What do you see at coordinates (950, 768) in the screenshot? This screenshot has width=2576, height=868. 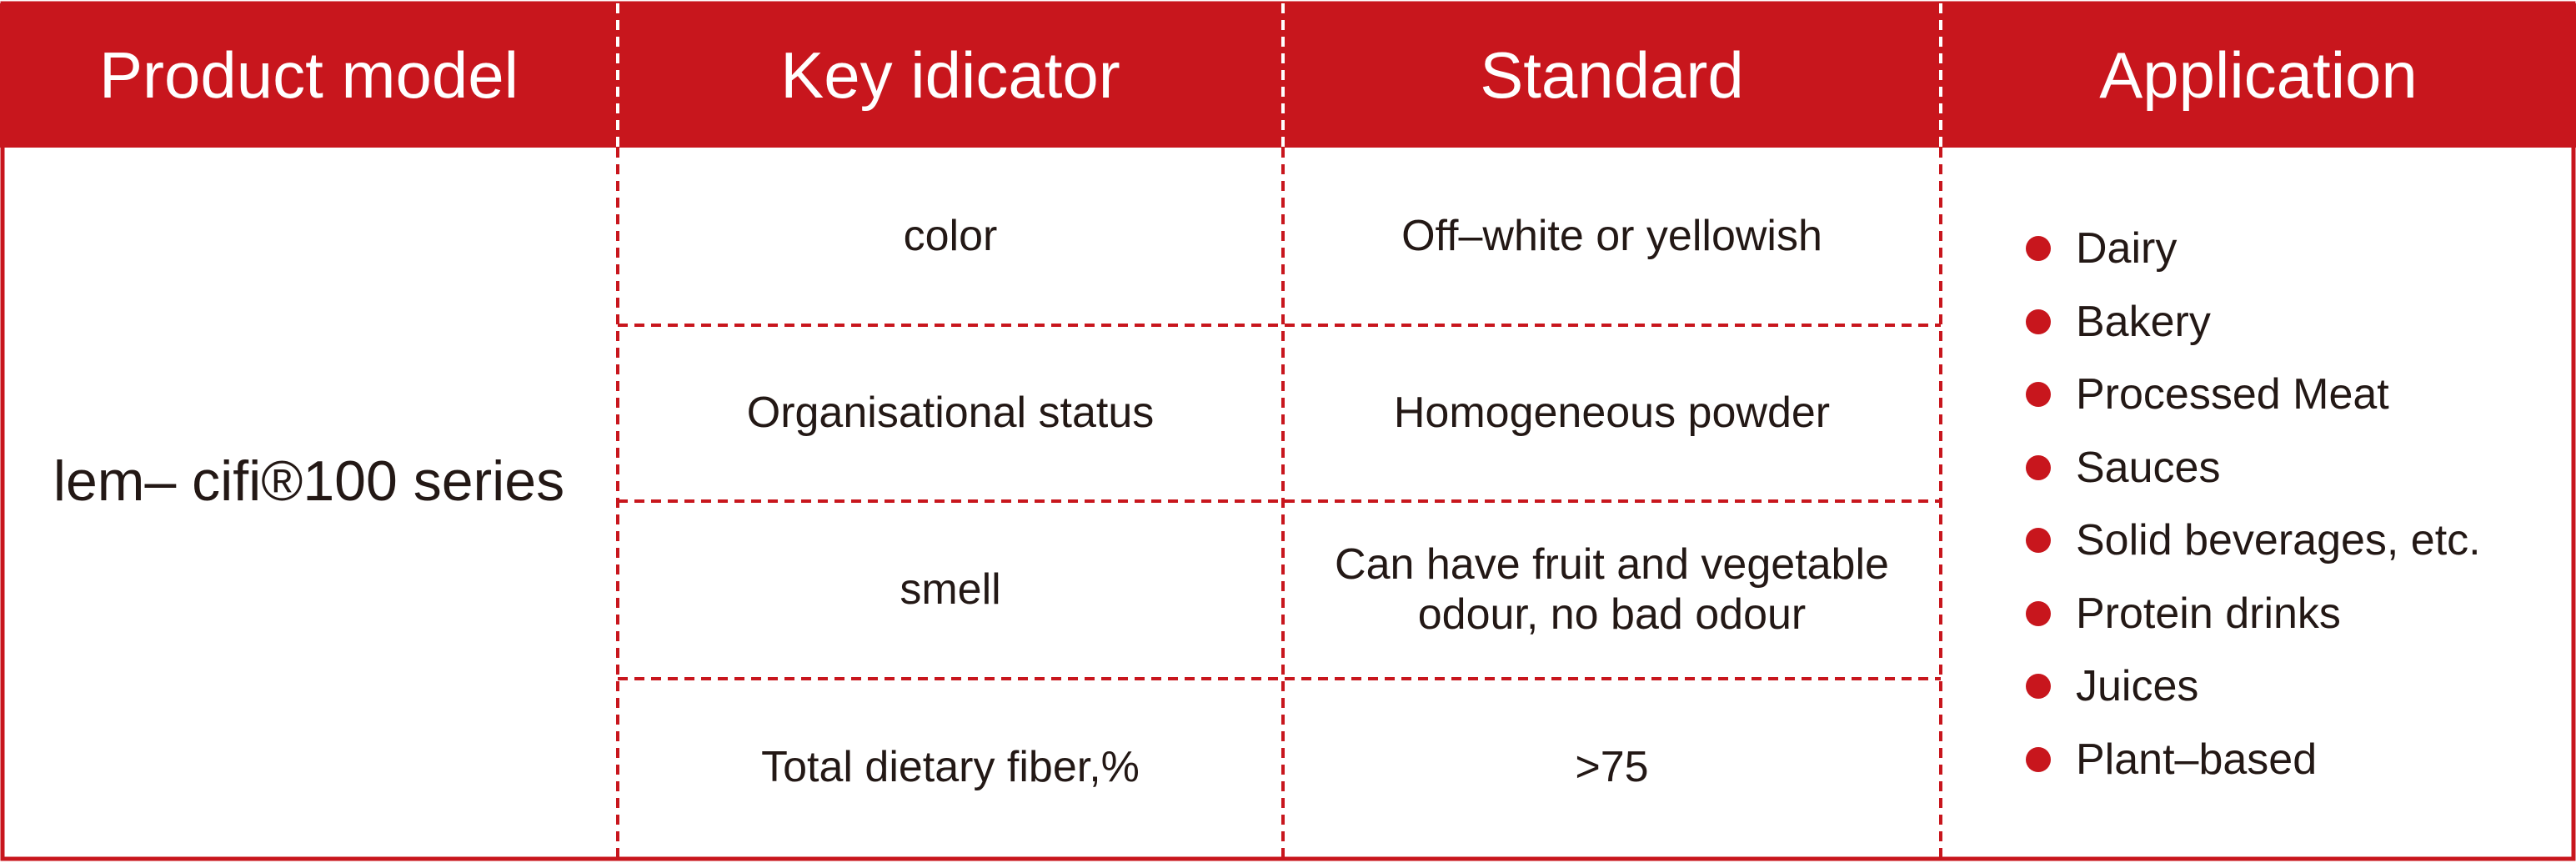 I see `indicator-cell: Total dietary fiber,%` at bounding box center [950, 768].